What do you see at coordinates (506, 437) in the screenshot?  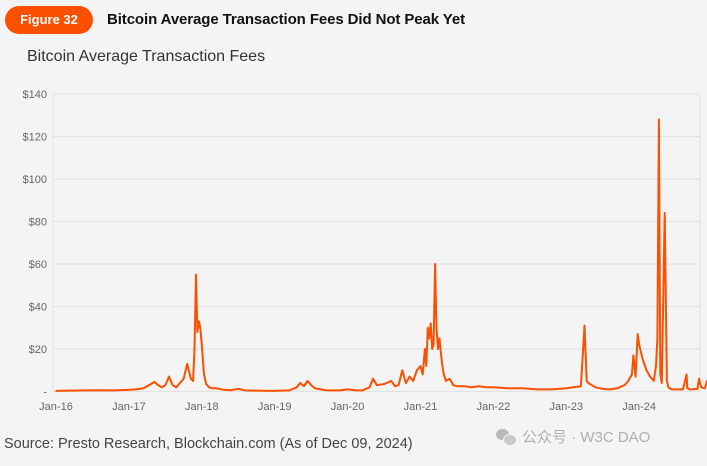 I see `wechat-icon` at bounding box center [506, 437].